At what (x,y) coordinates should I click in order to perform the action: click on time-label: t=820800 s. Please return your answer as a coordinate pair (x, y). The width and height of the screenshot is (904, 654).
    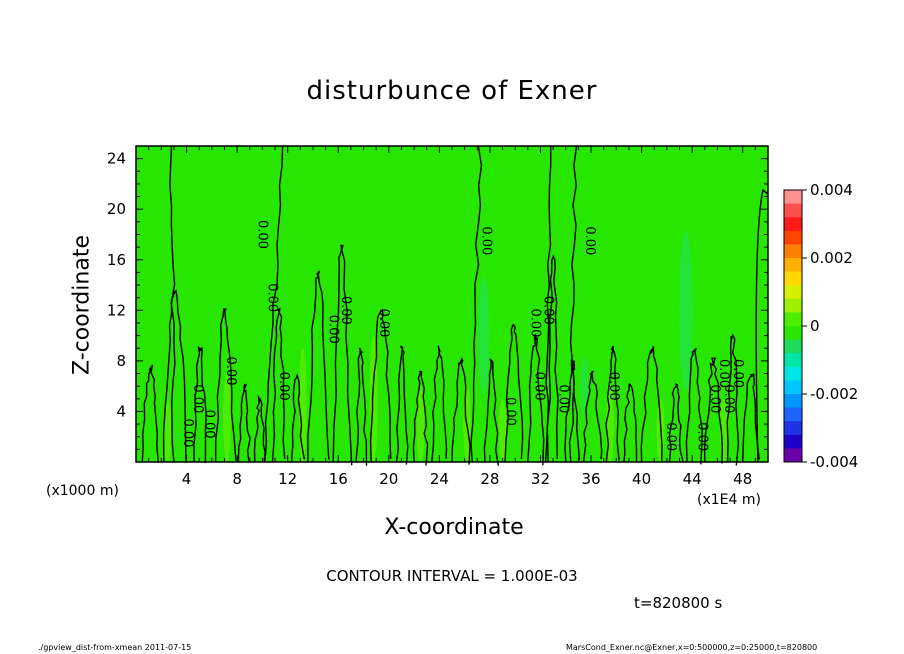
    Looking at the image, I should click on (678, 603).